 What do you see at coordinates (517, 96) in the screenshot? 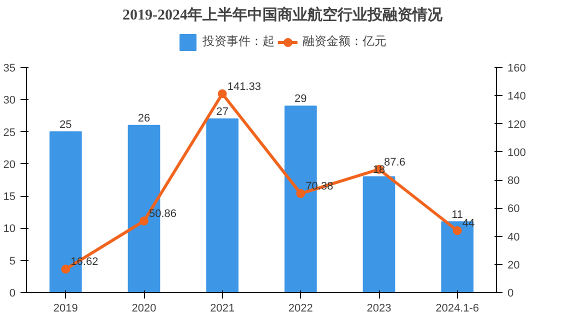
I see `y2-tick-label: 140` at bounding box center [517, 96].